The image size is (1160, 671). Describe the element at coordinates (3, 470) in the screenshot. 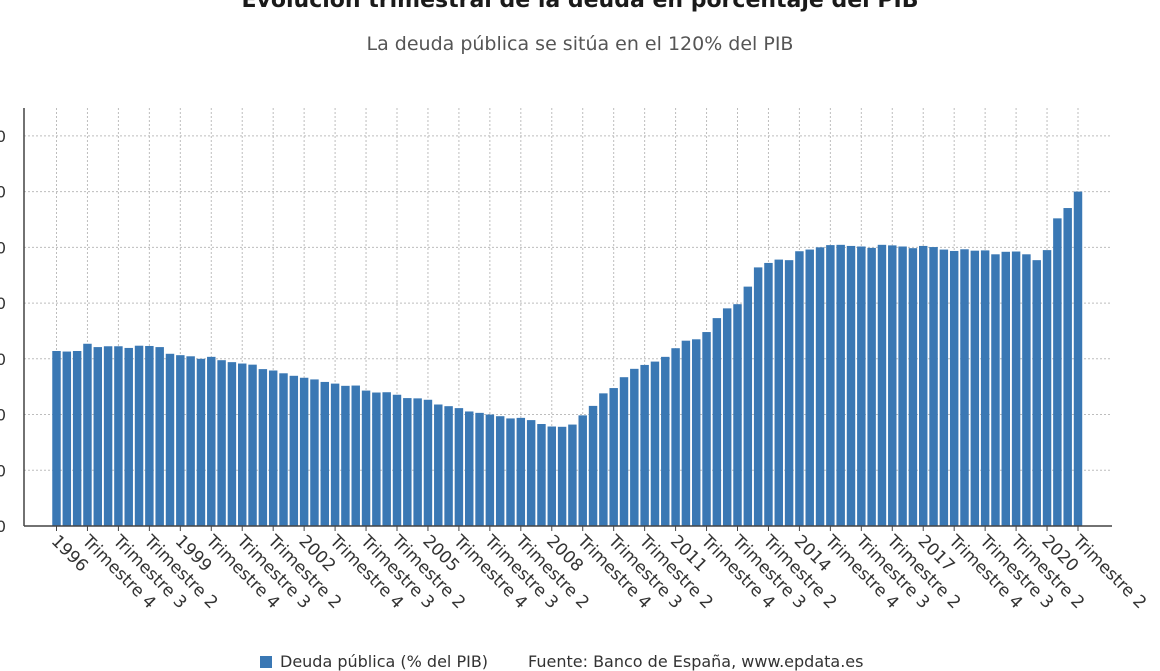

I see `y-tick-label: 20` at that location.